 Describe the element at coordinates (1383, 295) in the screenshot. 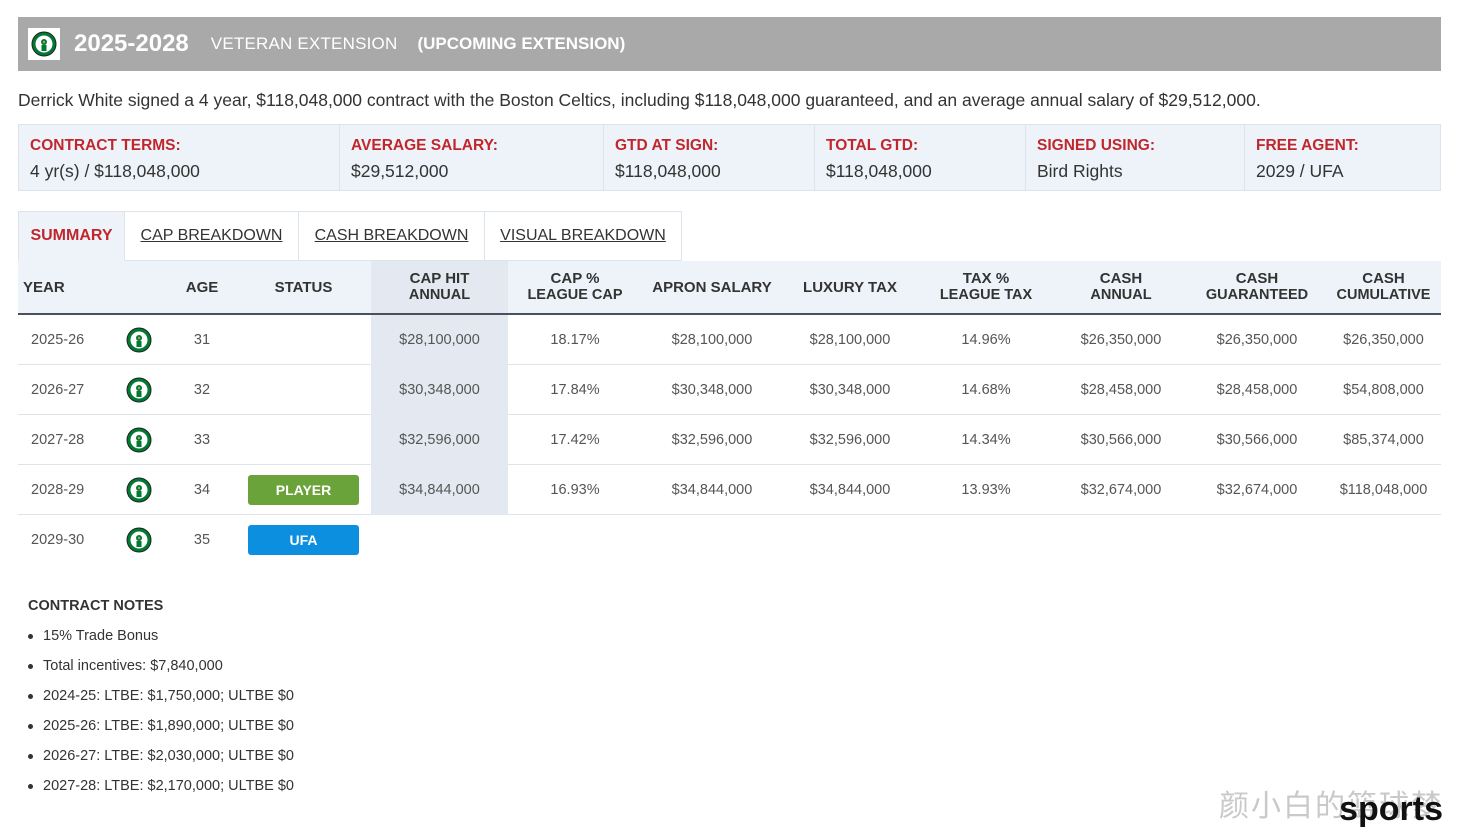

I see `col-cash-cum-line2: CUMULATIVE` at that location.